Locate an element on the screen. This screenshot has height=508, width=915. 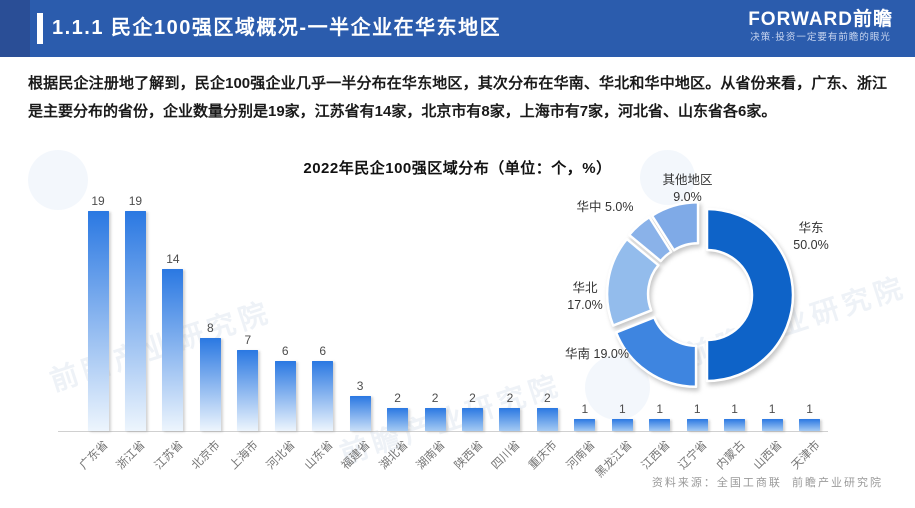
brand-logo: FORWARD前瞻 决策·投资一定要有前瞻的眼光 is located at coordinates (820, 26).